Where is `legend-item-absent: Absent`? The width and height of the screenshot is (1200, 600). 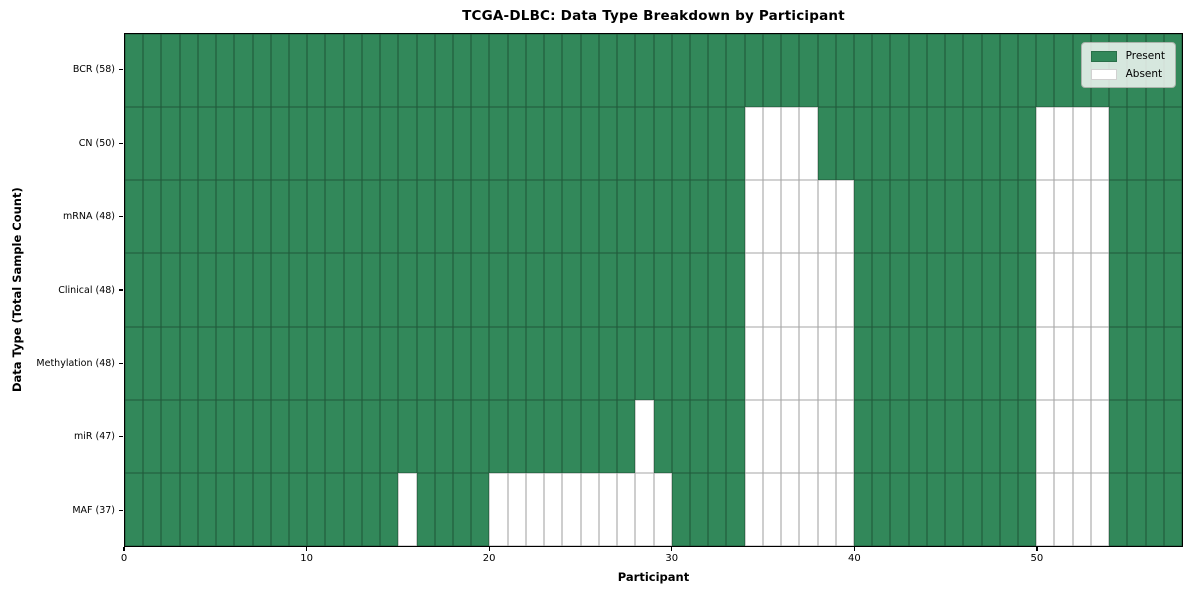 legend-item-absent: Absent is located at coordinates (1127, 74).